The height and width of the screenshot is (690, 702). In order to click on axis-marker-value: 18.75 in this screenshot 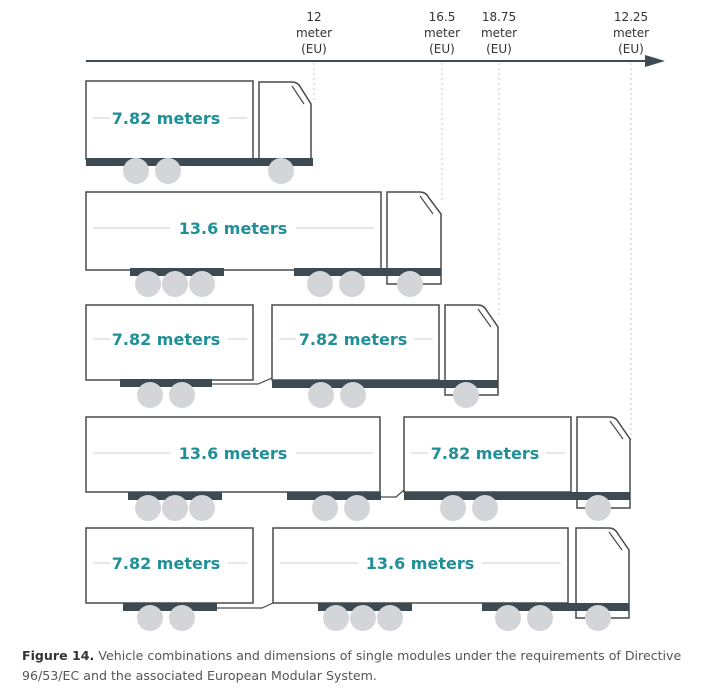, I will do `click(499, 17)`.